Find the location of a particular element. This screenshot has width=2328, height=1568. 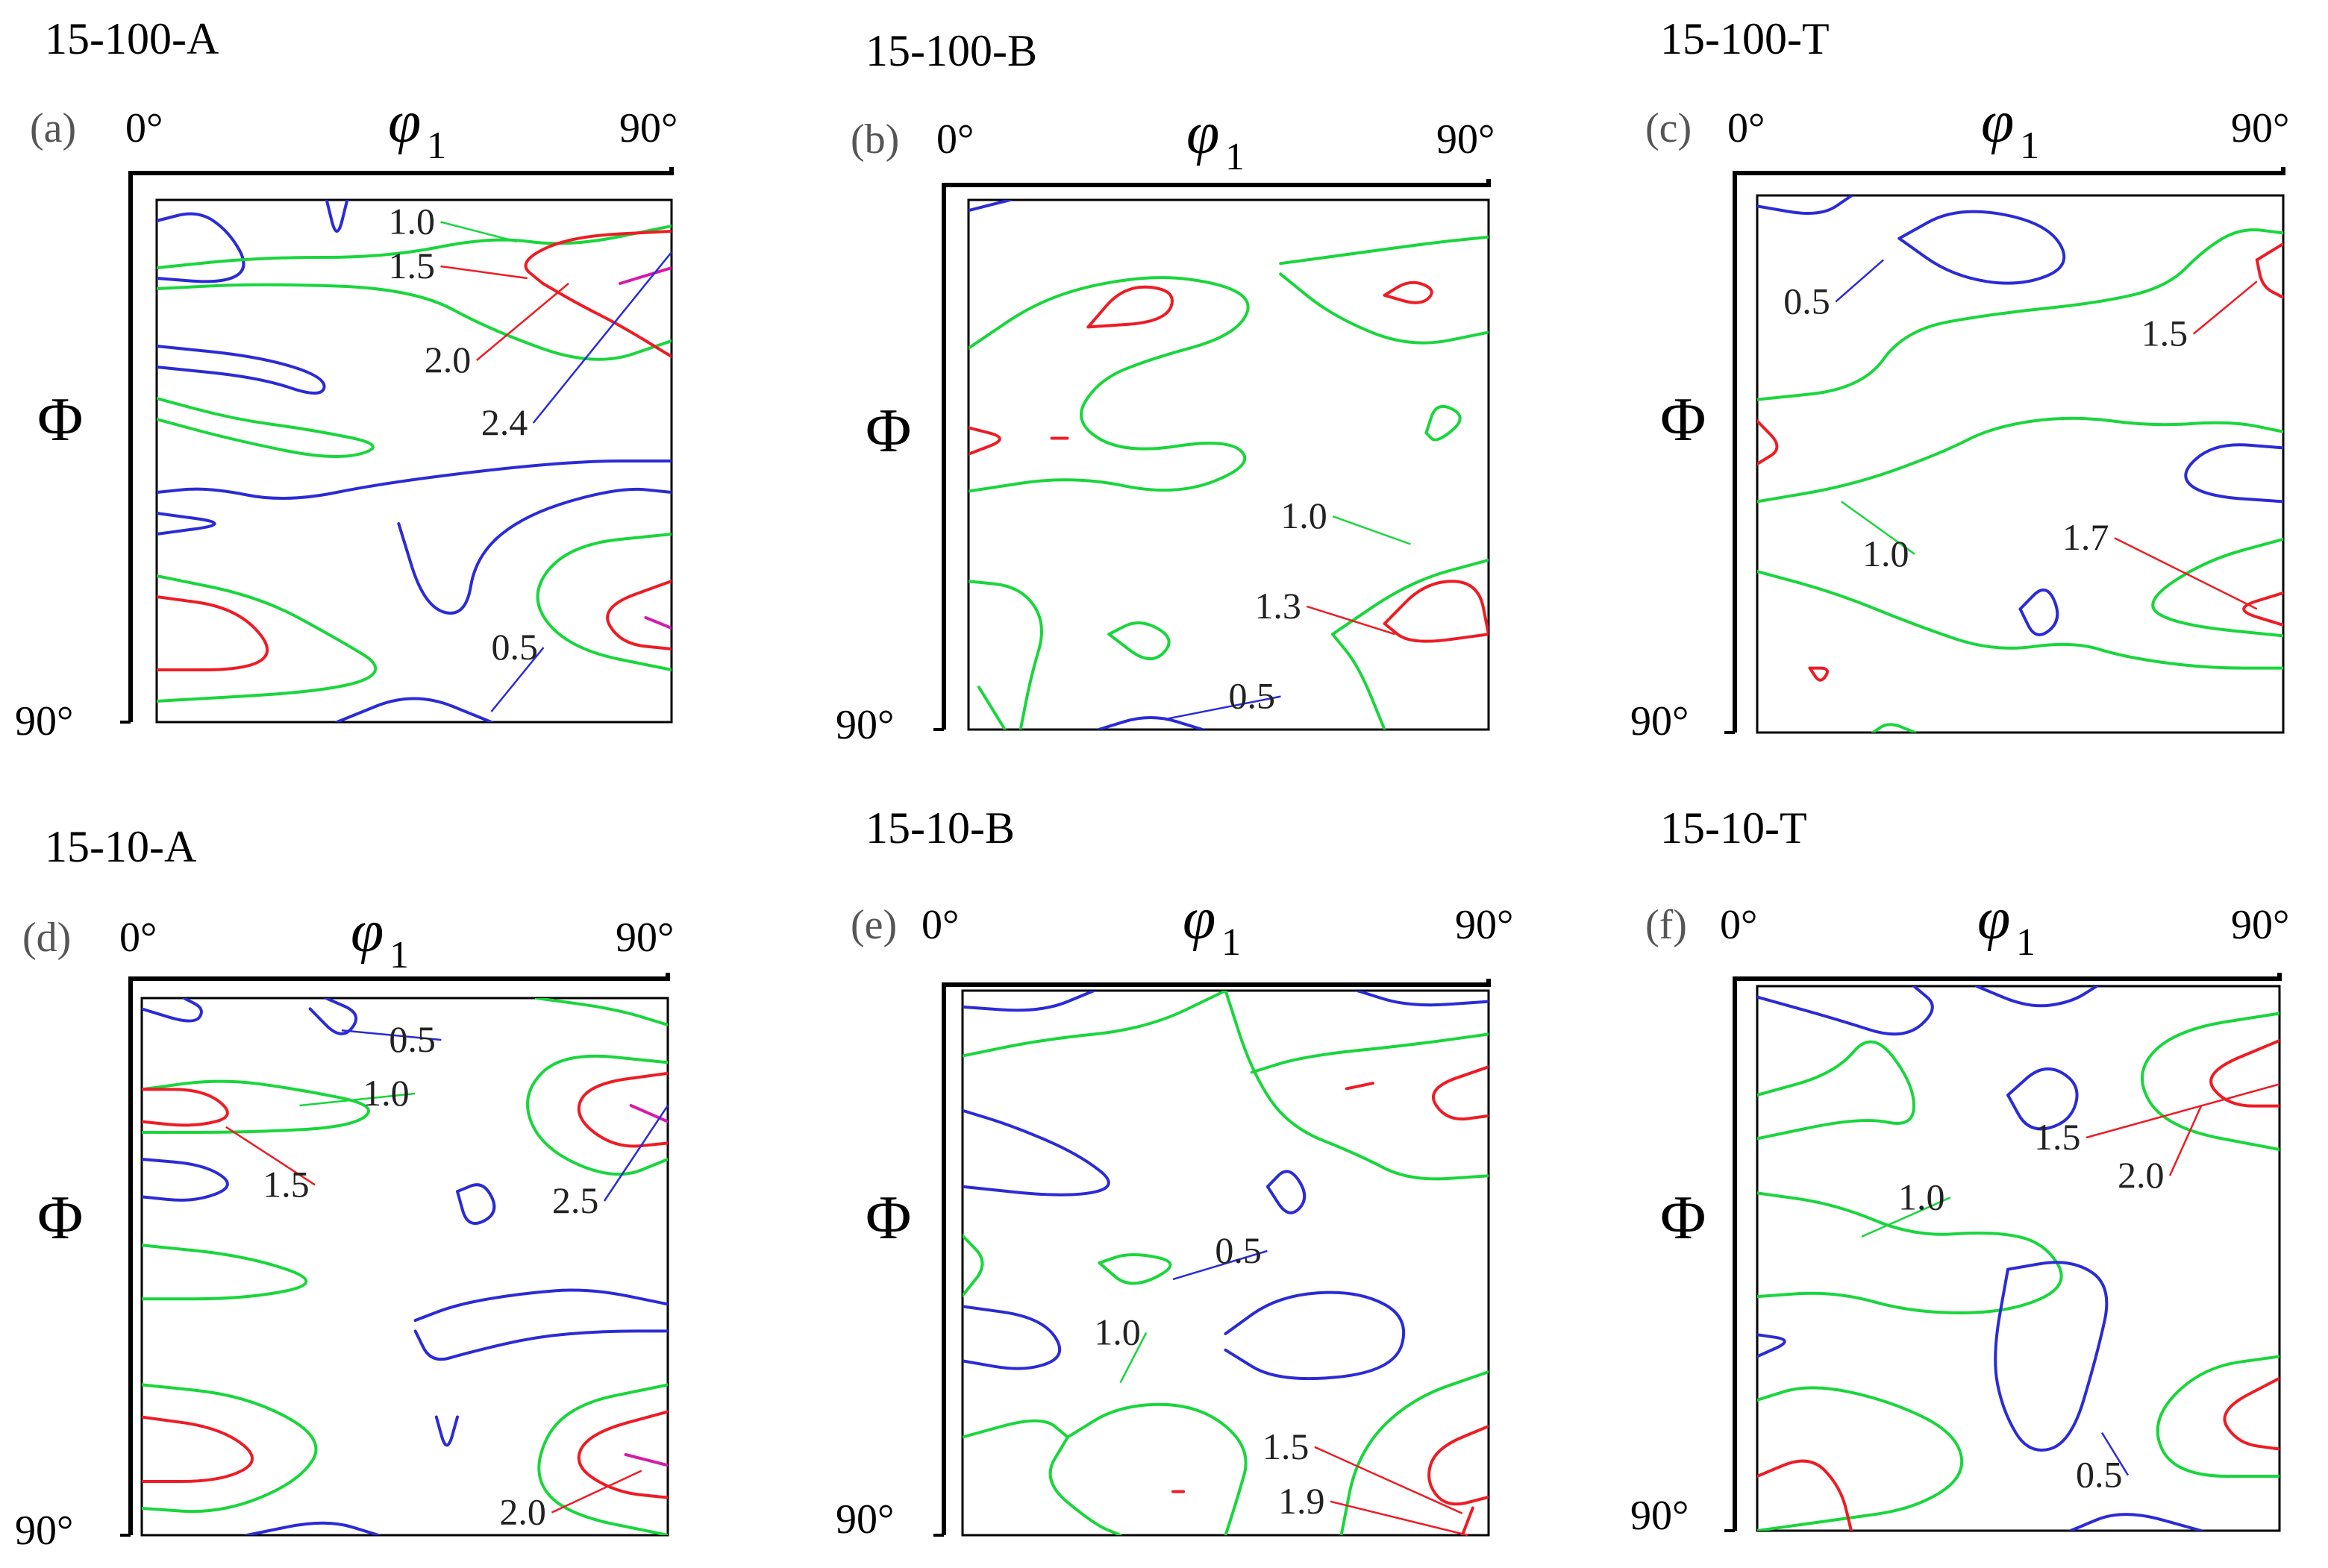

odf-plot-area is located at coordinates (1228, 464).